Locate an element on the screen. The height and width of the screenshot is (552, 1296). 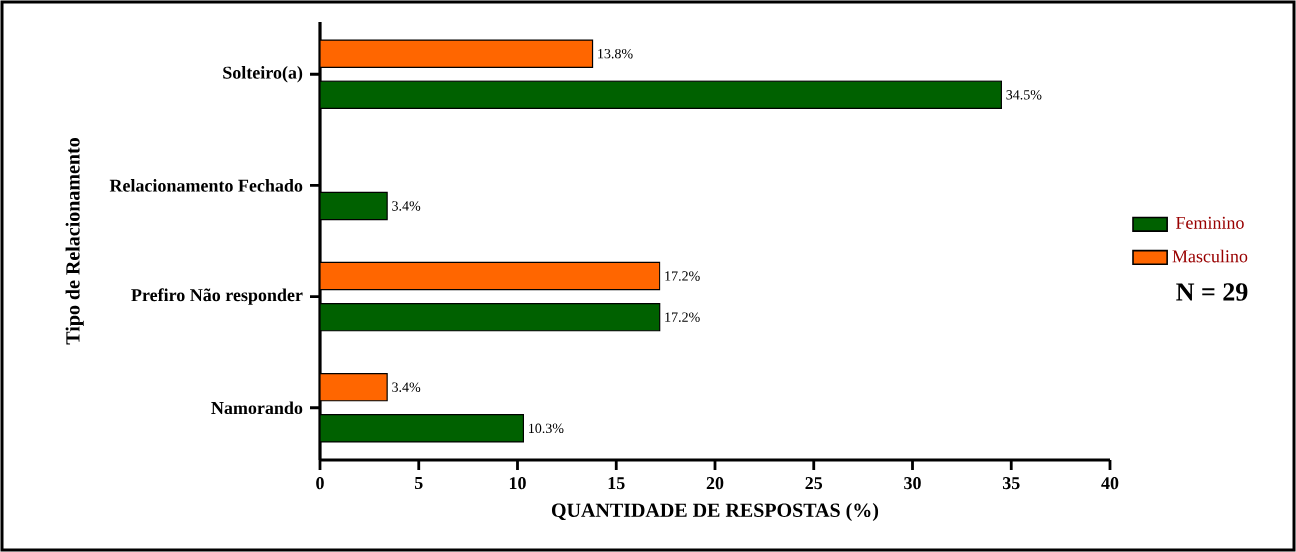
legend-label: Masculino is located at coordinates (1210, 256).